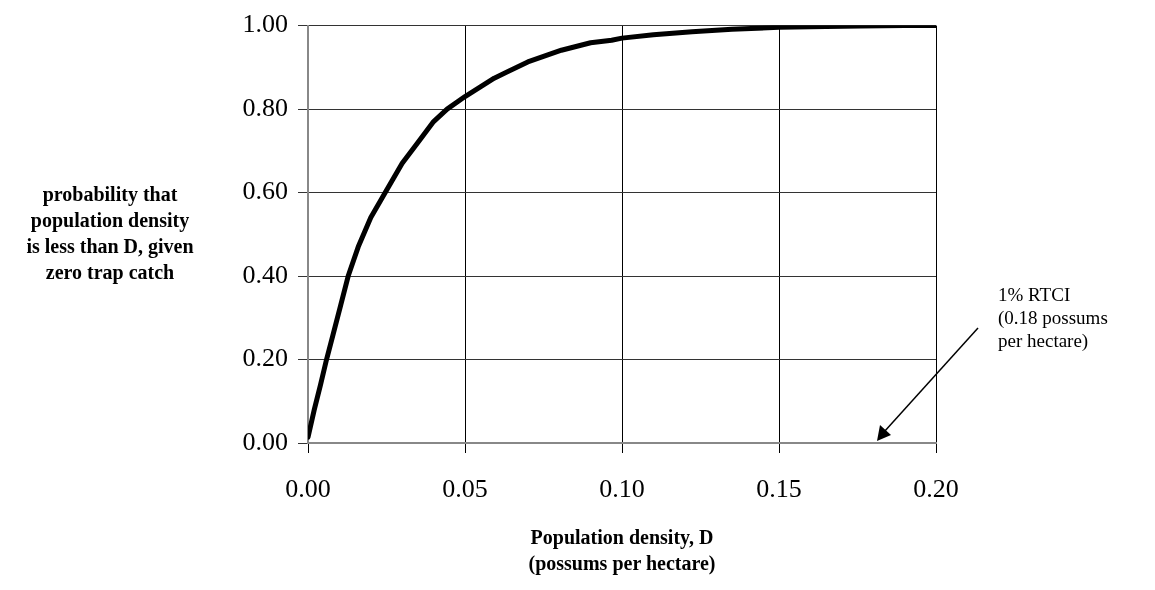 The height and width of the screenshot is (590, 1155). Describe the element at coordinates (265, 24) in the screenshot. I see `y-tick-label: 1.00` at that location.